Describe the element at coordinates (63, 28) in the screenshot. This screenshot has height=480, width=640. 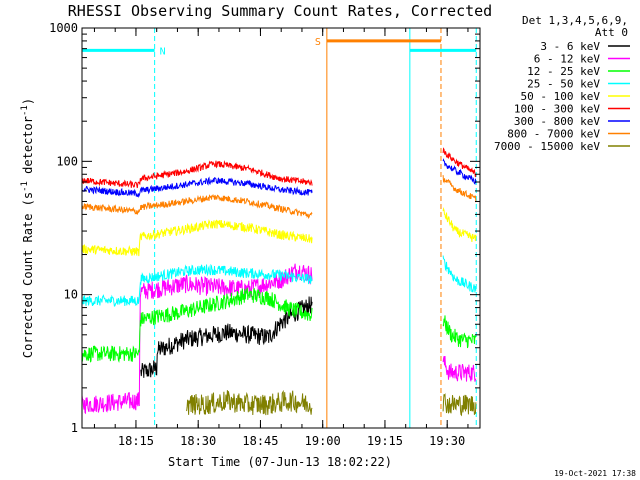
I see `y-tick-label: 1000` at that location.